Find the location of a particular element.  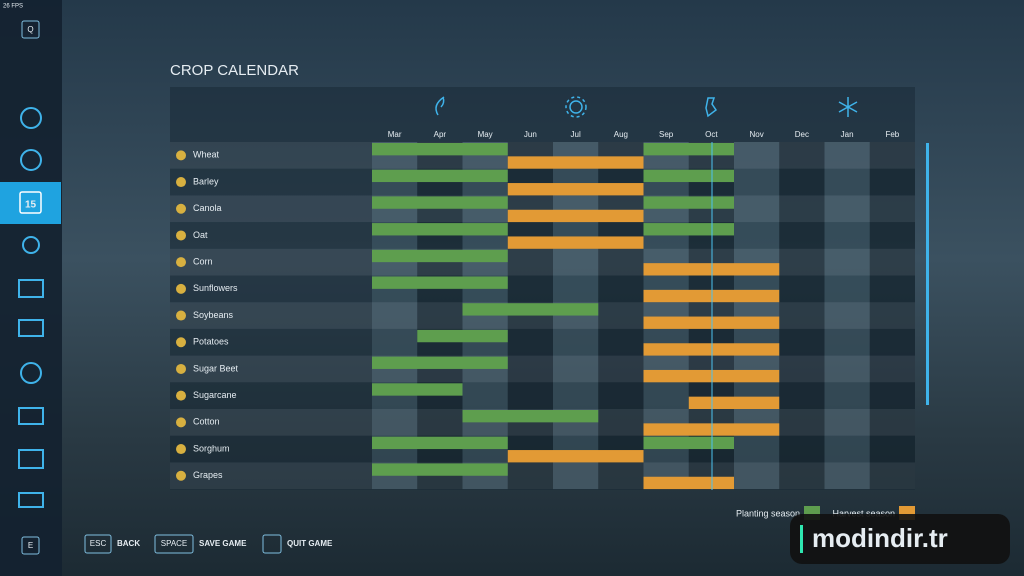

calendar-day: 15 is located at coordinates (31, 205).